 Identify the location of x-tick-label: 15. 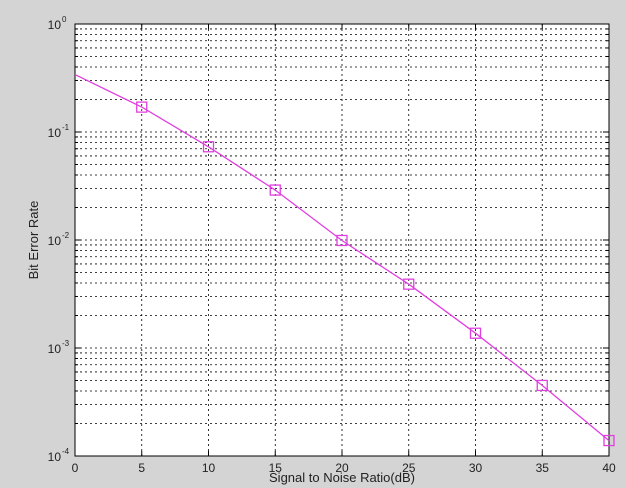
(276, 468).